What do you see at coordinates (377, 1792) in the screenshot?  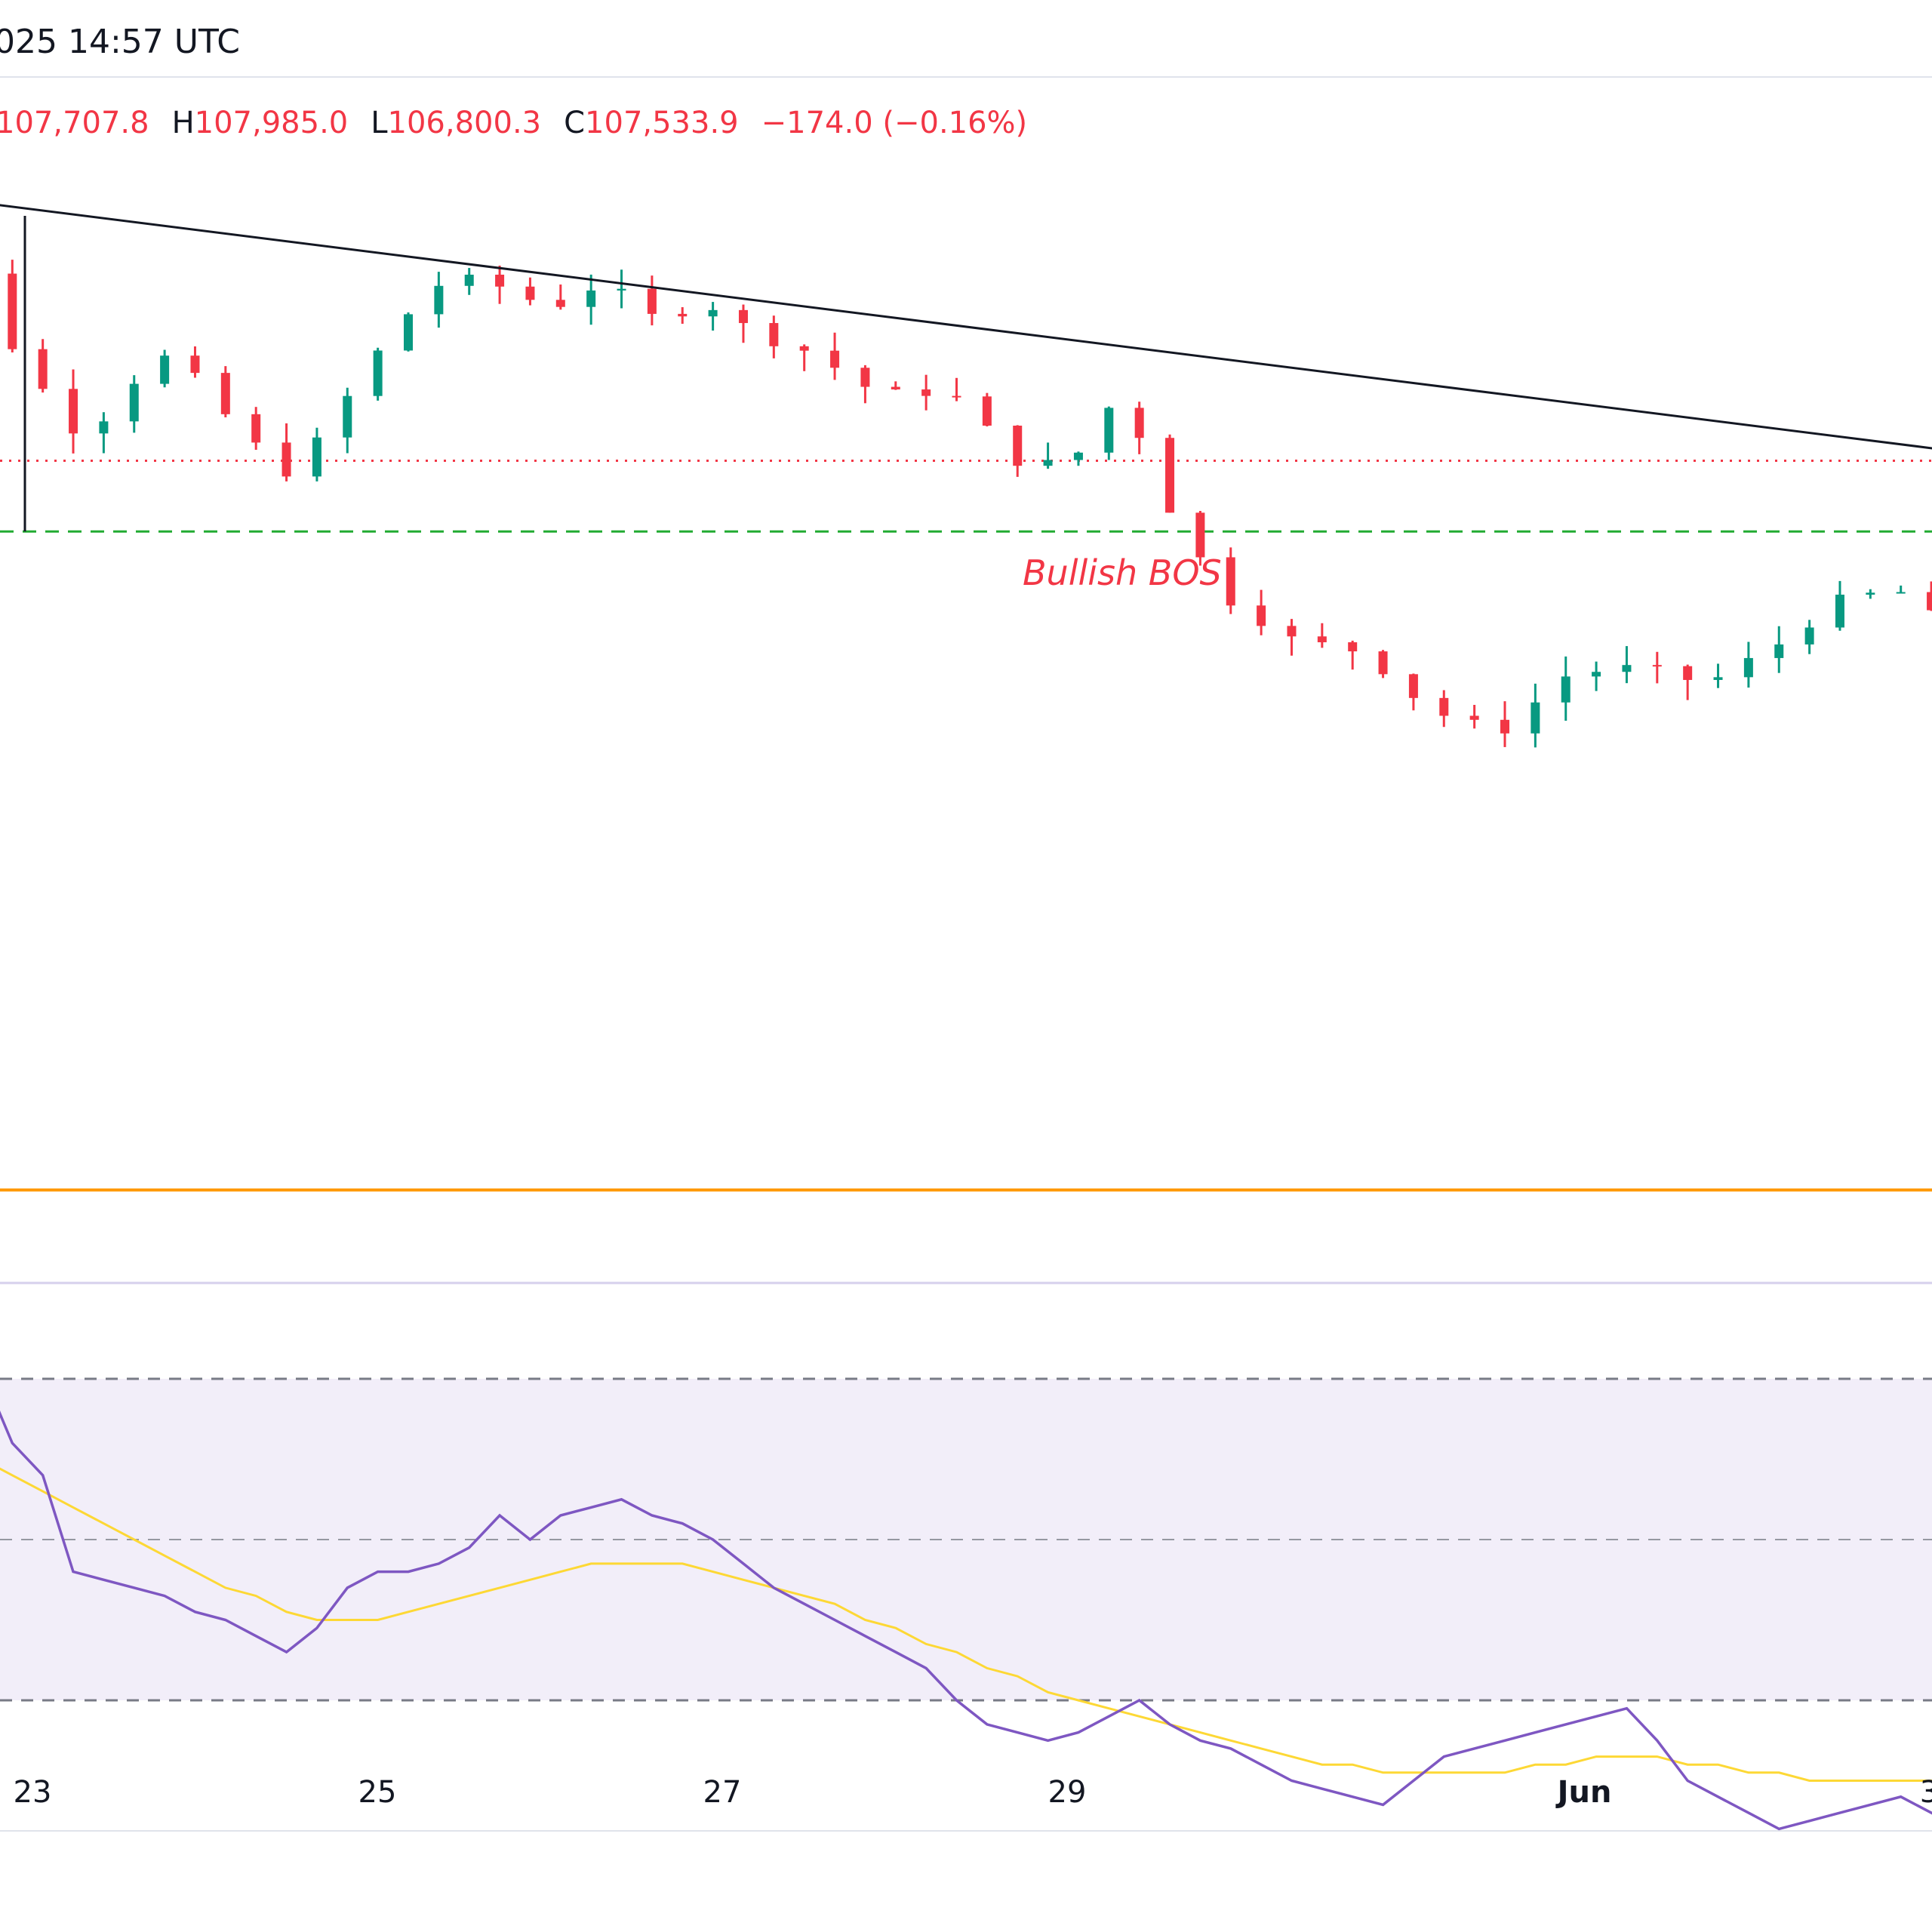 I see `x-tick-label: 25` at bounding box center [377, 1792].